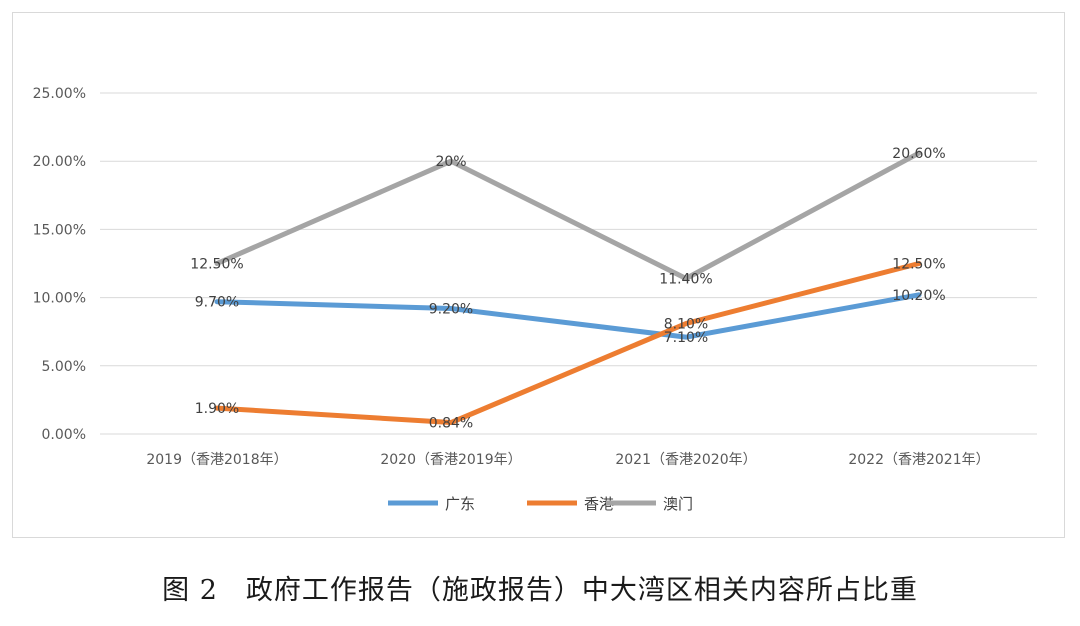  I want to click on data-label: 10.20%, so click(918, 296).